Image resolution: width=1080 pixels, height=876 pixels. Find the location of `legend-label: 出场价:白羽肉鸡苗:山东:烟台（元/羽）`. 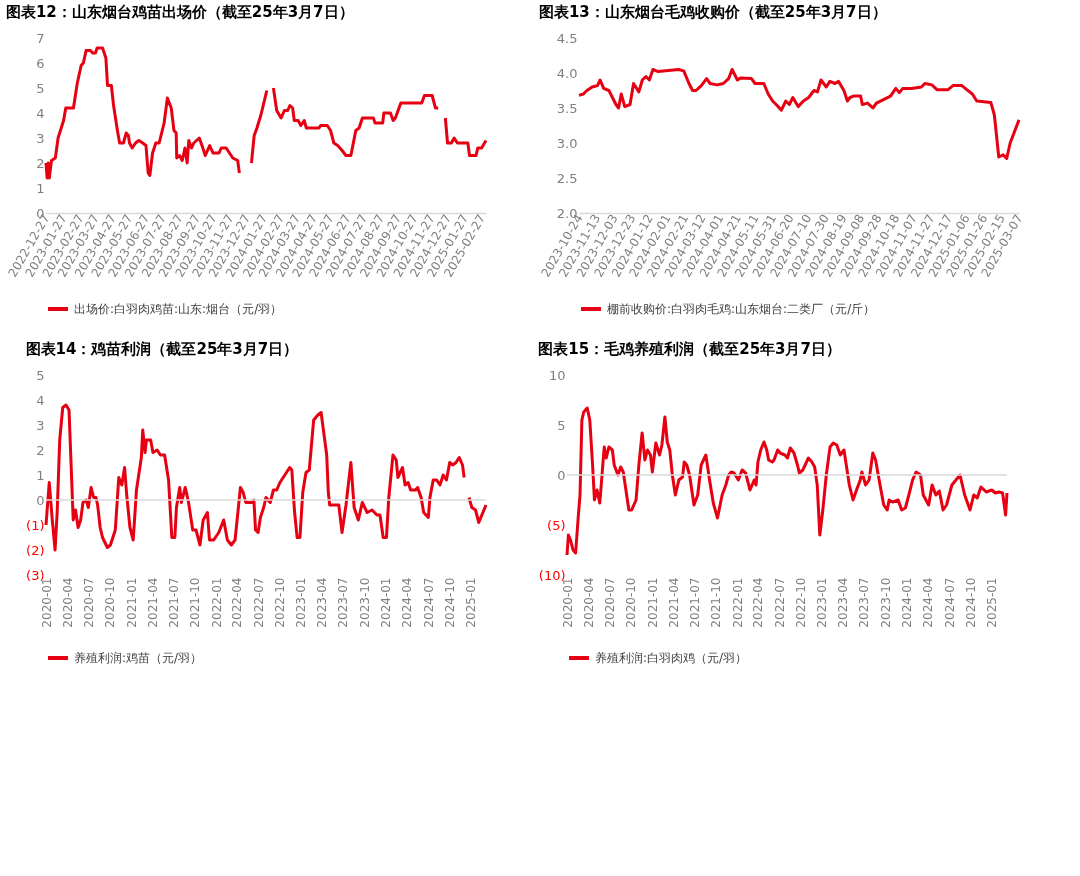

legend-label: 出场价:白羽肉鸡苗:山东:烟台（元/羽） is located at coordinates (178, 309).